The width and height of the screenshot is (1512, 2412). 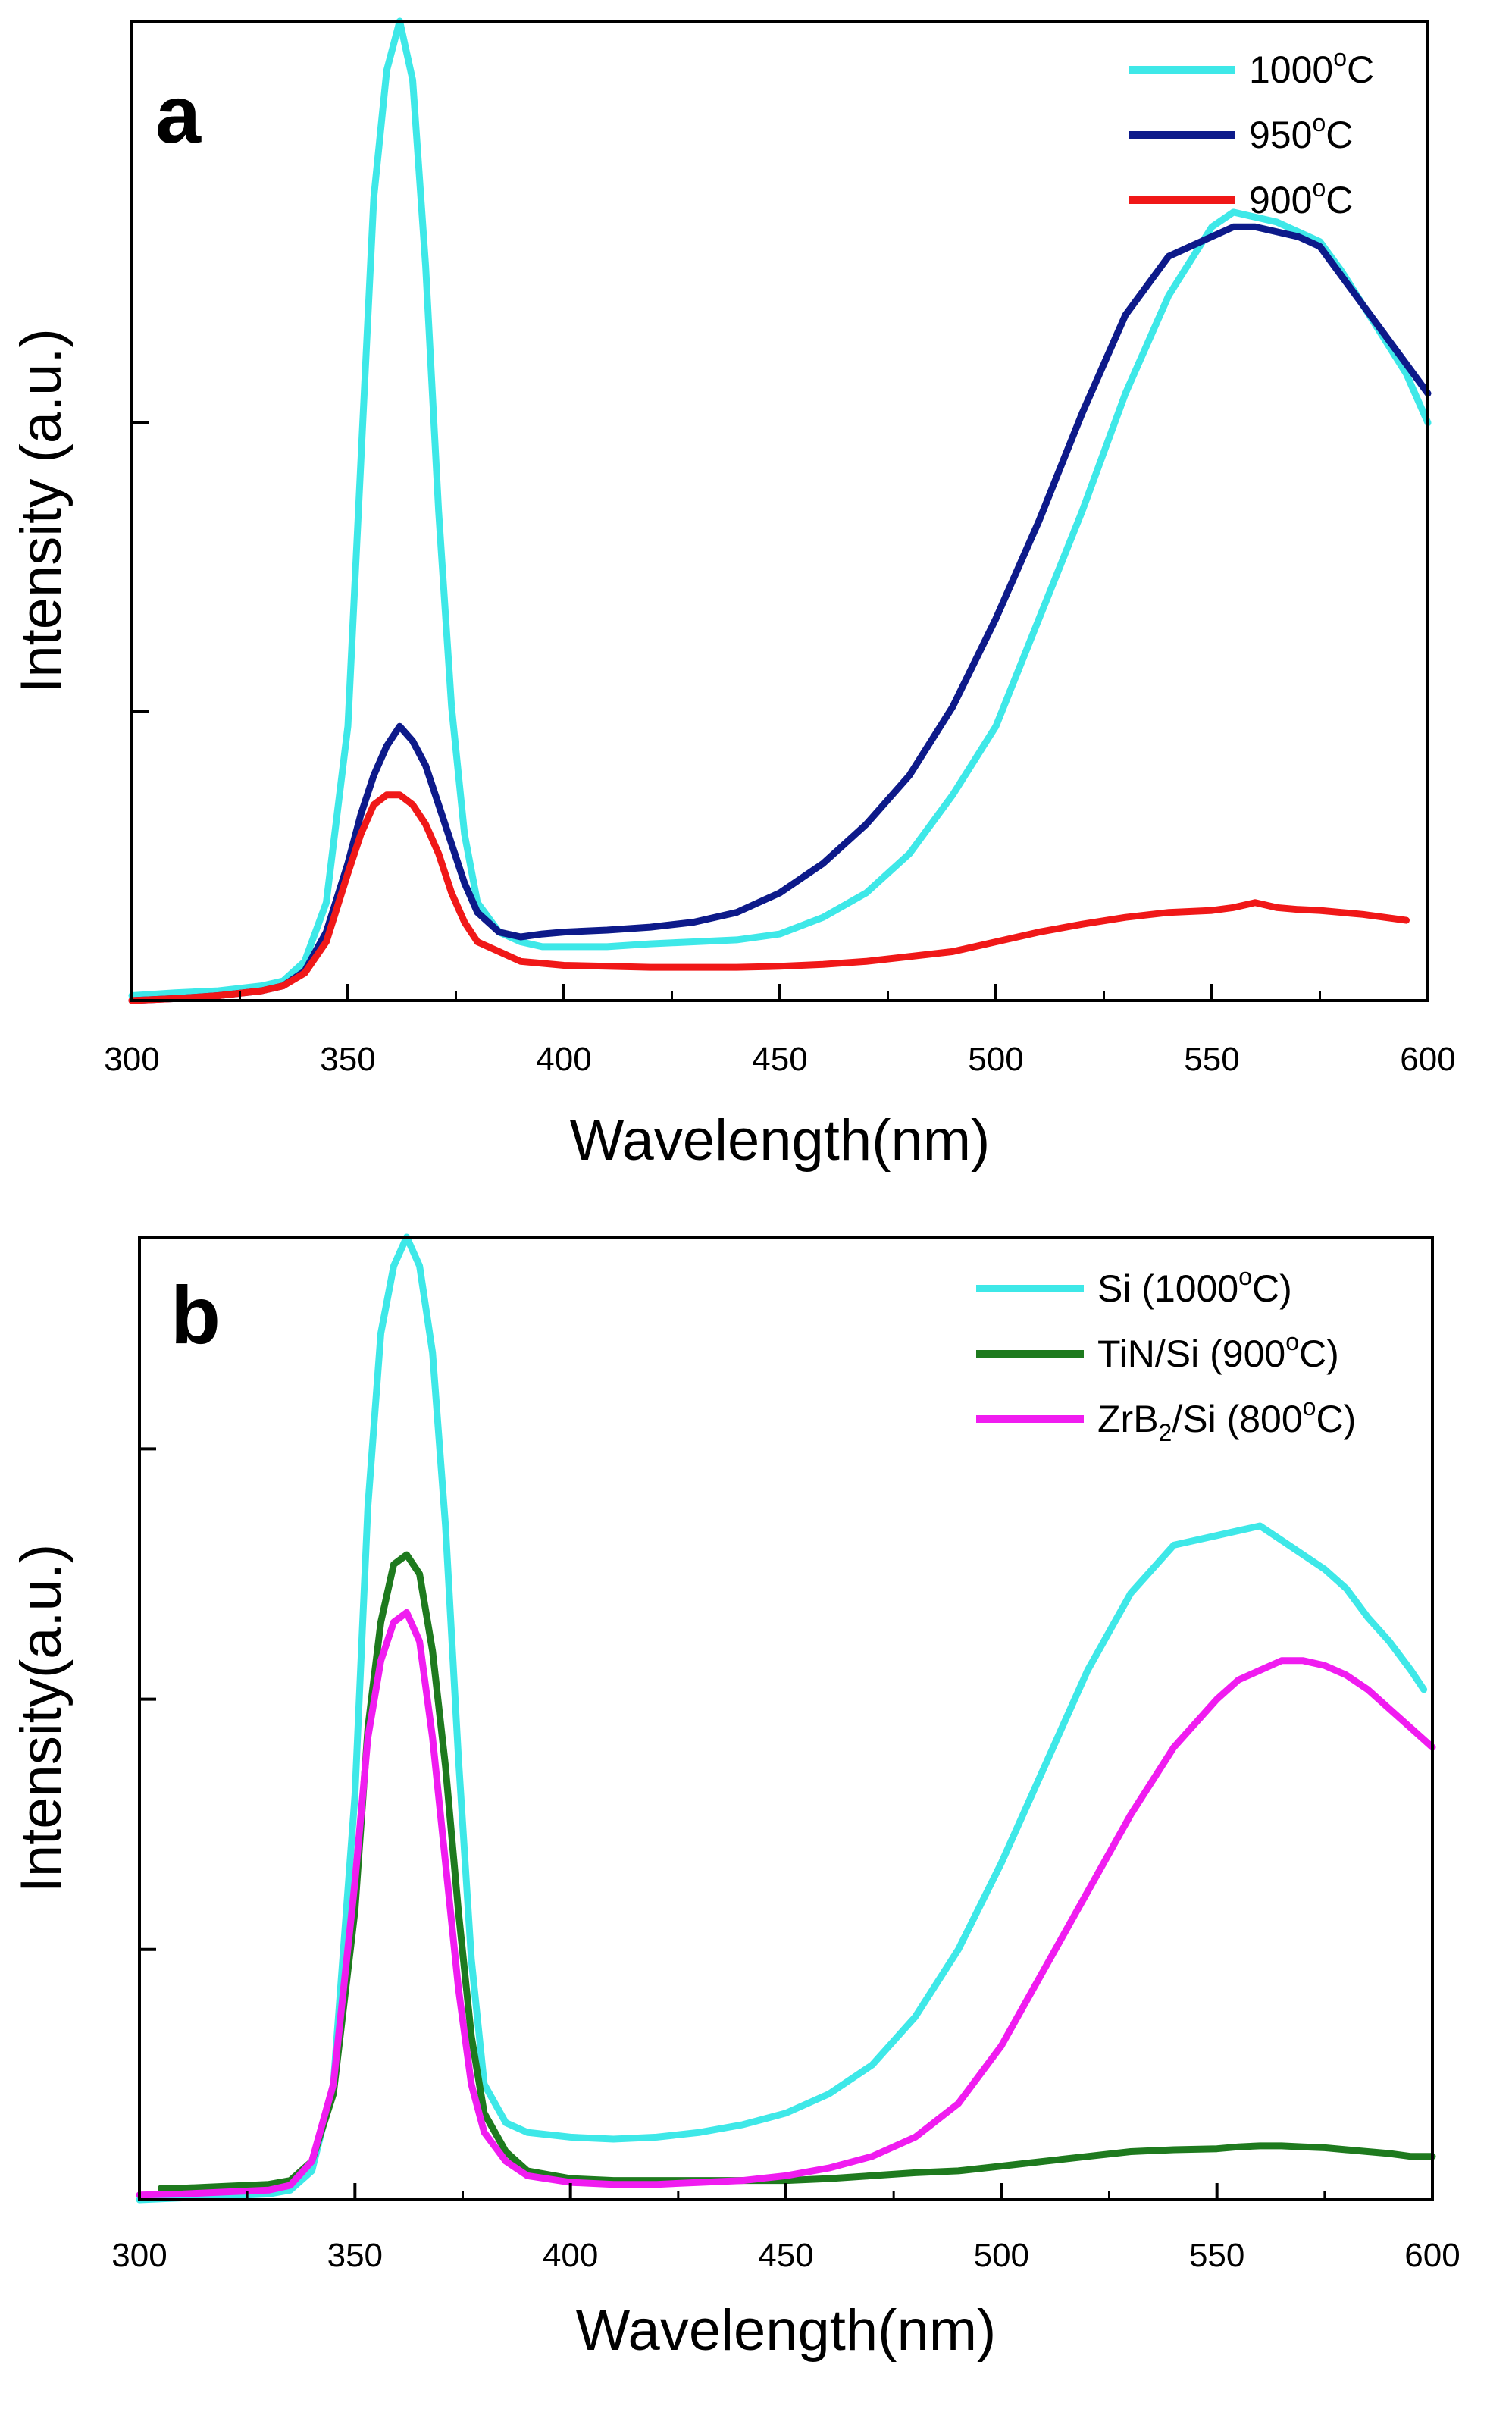 What do you see at coordinates (563, 1060) in the screenshot?
I see `x-tick-label-a-400: 400` at bounding box center [563, 1060].